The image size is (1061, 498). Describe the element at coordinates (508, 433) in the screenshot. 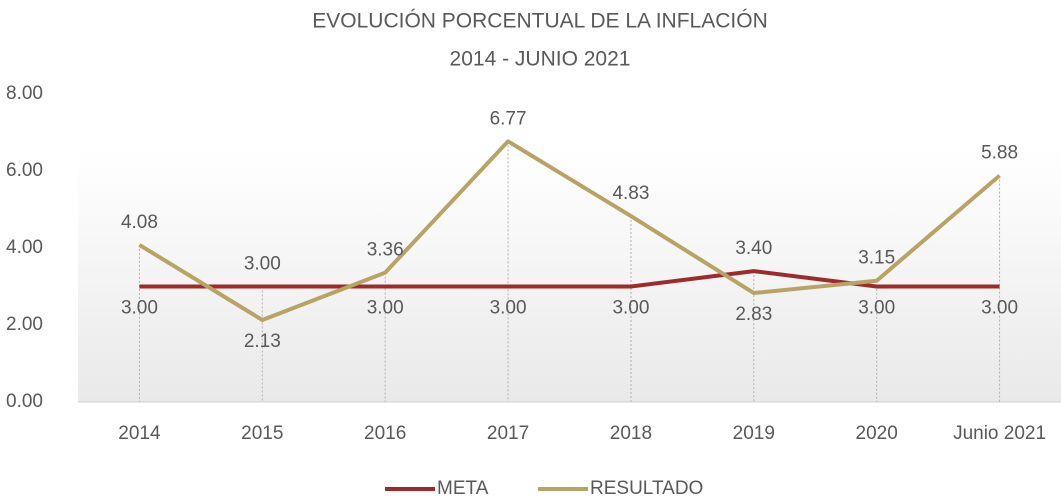

I see `x-tick-label: 2017` at that location.